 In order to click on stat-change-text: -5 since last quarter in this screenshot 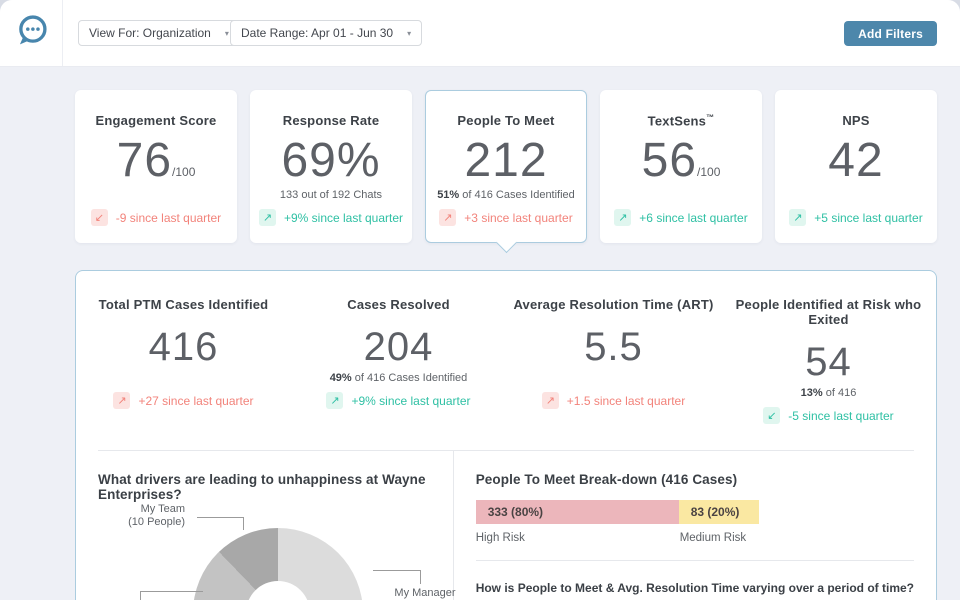, I will do `click(841, 415)`.